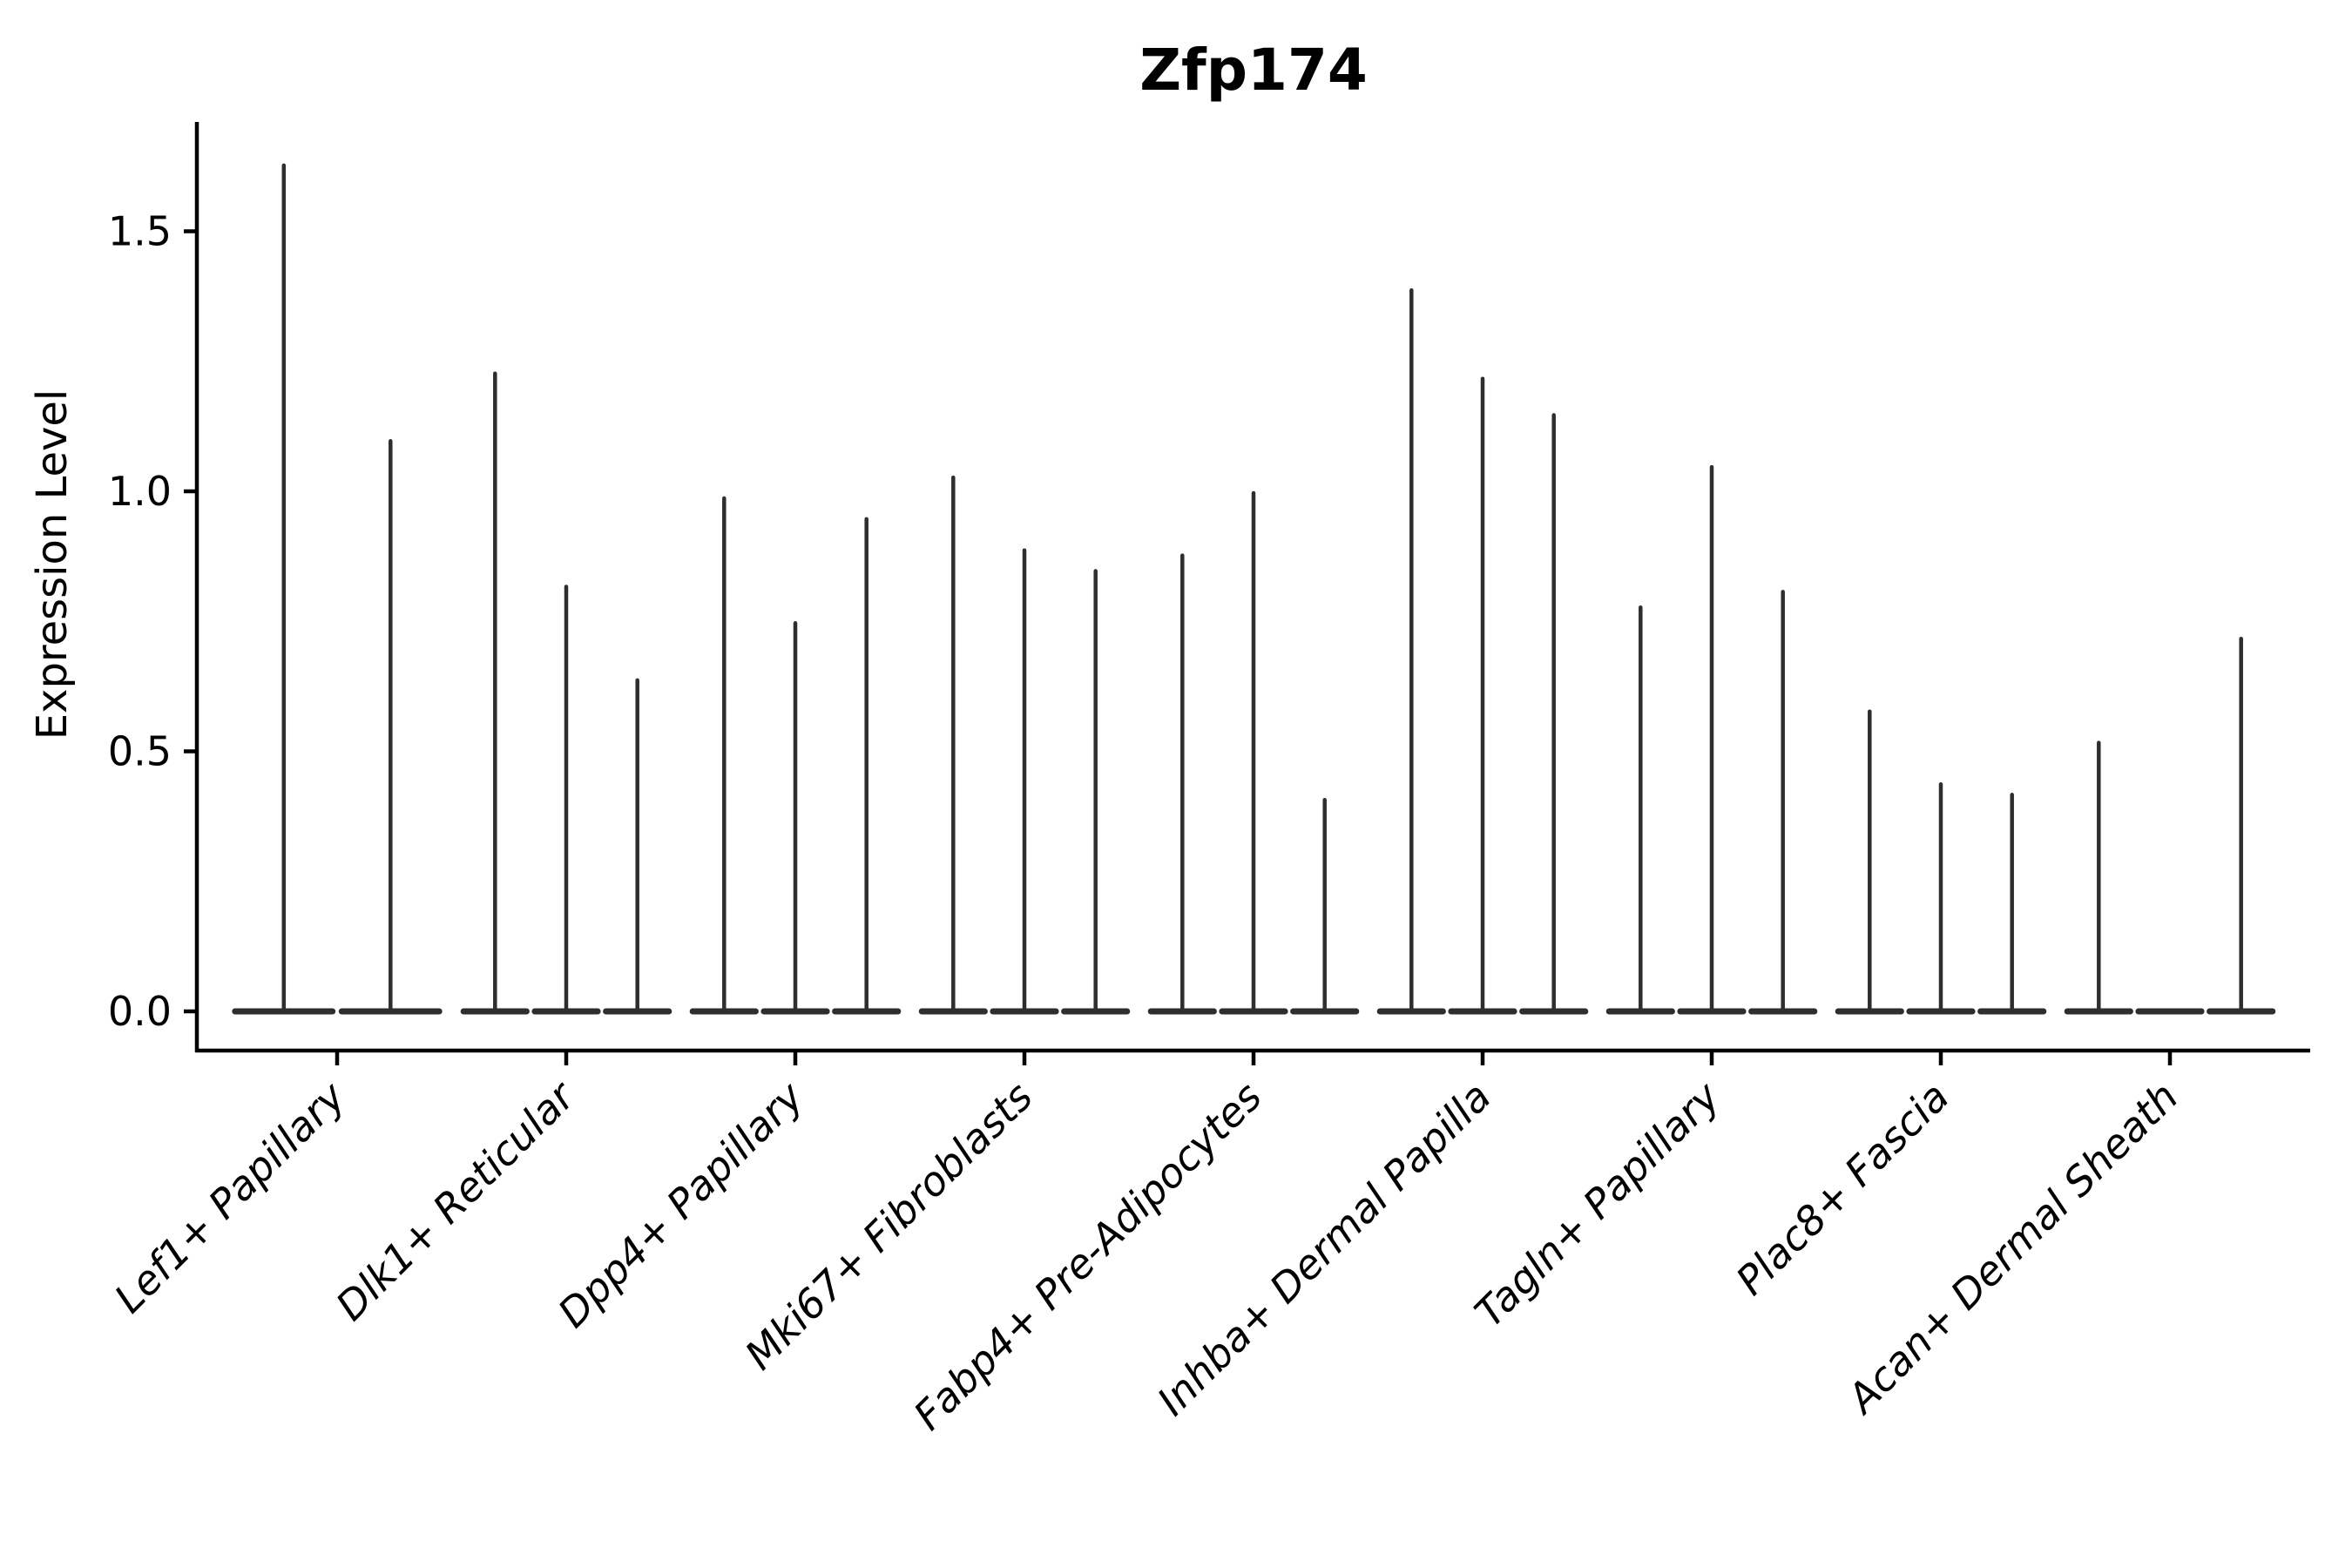 The width and height of the screenshot is (2352, 1568). Describe the element at coordinates (140, 751) in the screenshot. I see `y-tick-label: 0.5` at that location.